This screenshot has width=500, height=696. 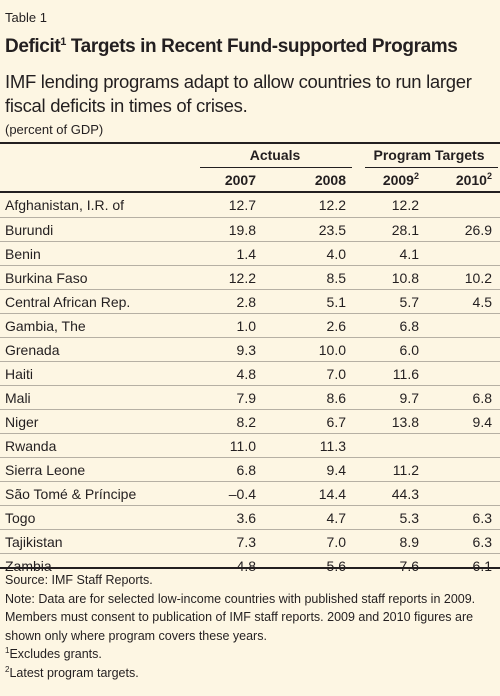 I want to click on value-cell-2: 5.1, so click(x=336, y=302).